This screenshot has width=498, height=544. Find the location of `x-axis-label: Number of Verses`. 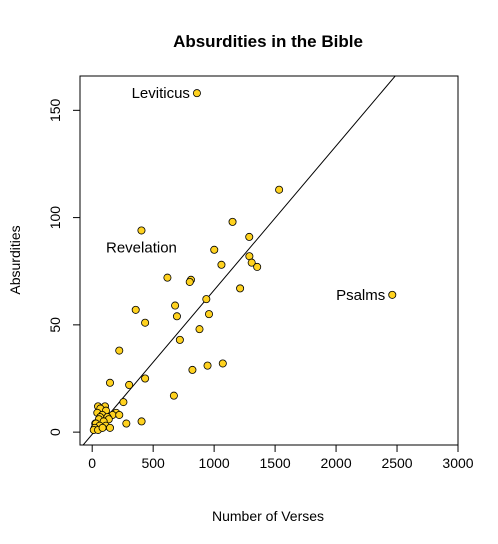

x-axis-label: Number of Verses is located at coordinates (268, 516).